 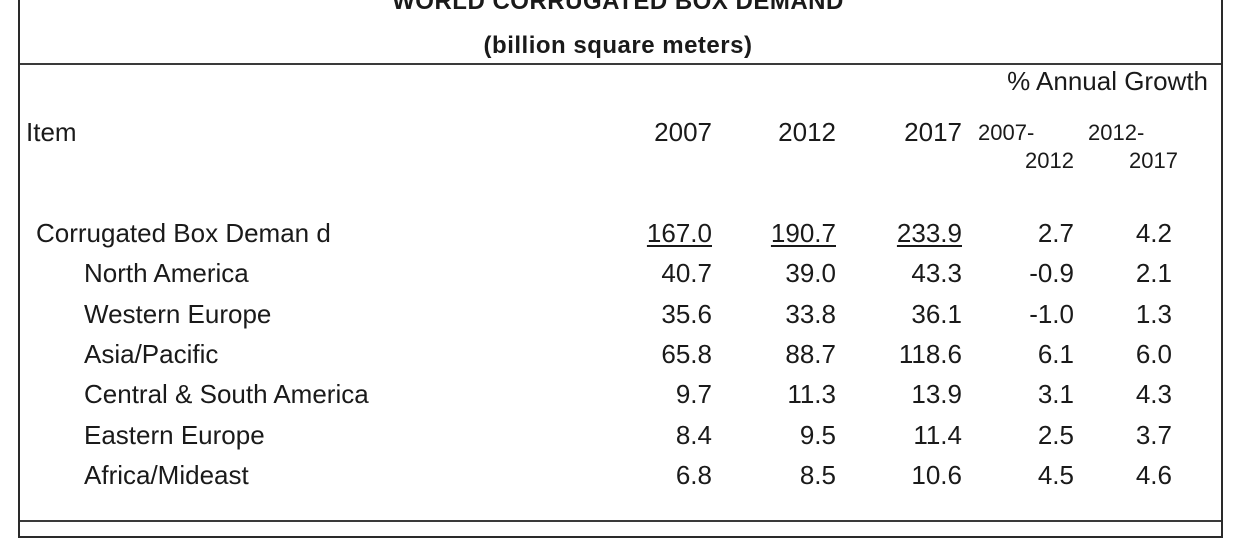 What do you see at coordinates (936, 273) in the screenshot?
I see `value-2017: 43.3` at bounding box center [936, 273].